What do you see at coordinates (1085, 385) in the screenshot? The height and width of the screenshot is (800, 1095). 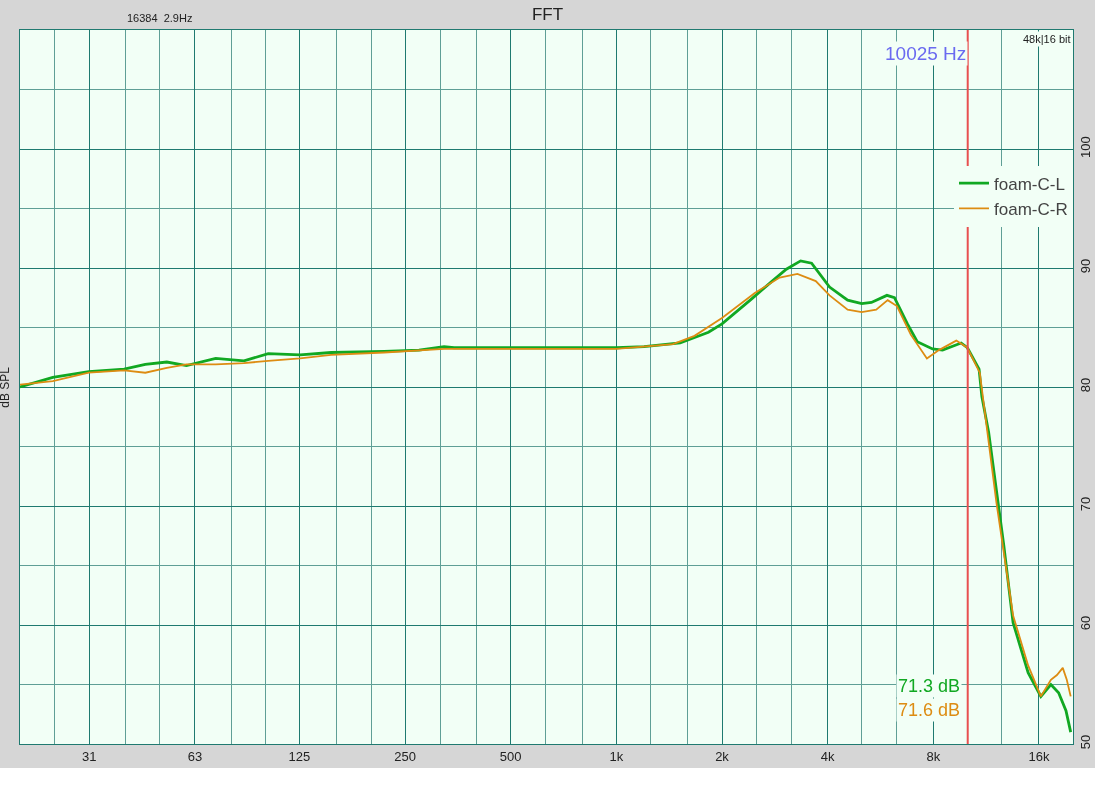 I see `y-tick-label: 80` at bounding box center [1085, 385].